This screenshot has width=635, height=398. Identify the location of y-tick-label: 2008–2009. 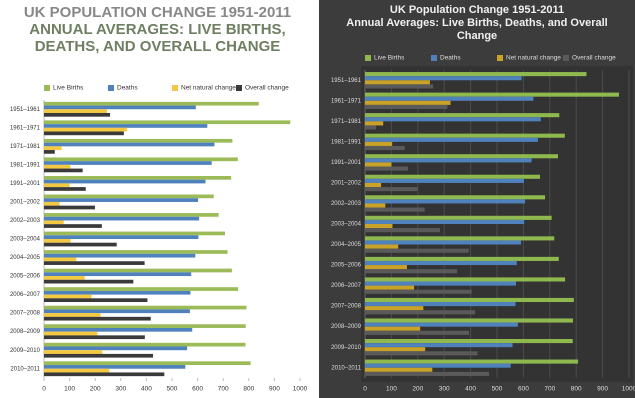
(346, 327).